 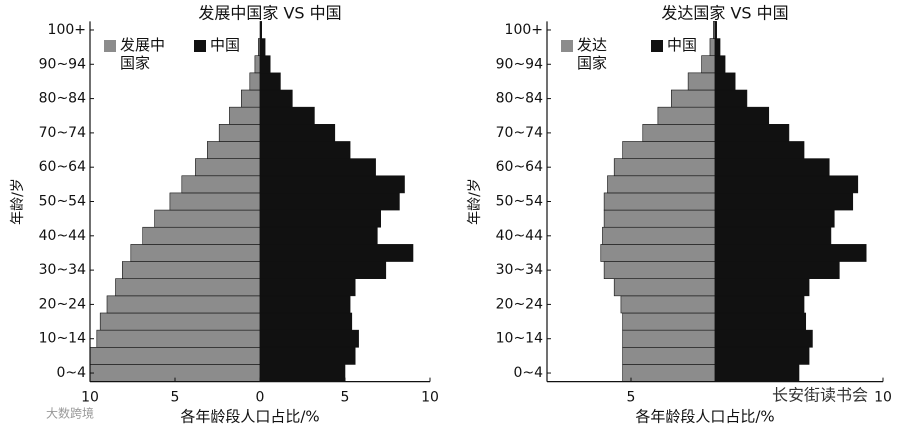 I want to click on watermark: 大数跨境, so click(x=70, y=413).